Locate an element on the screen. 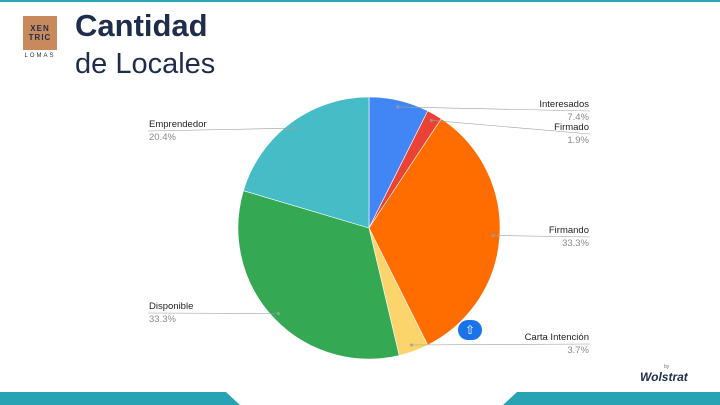 The height and width of the screenshot is (405, 720). leader-line-carta-intencion is located at coordinates (501, 344).